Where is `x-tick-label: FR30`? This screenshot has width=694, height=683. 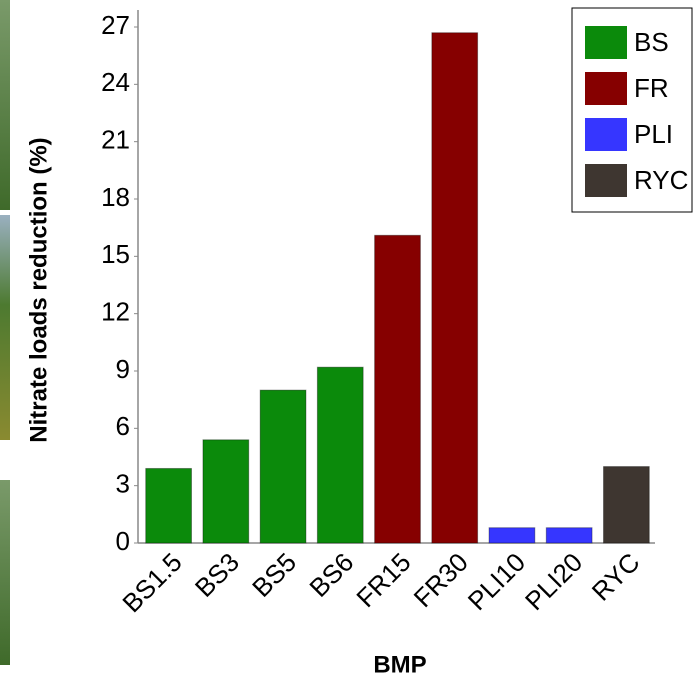 x-tick-label: FR30 is located at coordinates (441, 580).